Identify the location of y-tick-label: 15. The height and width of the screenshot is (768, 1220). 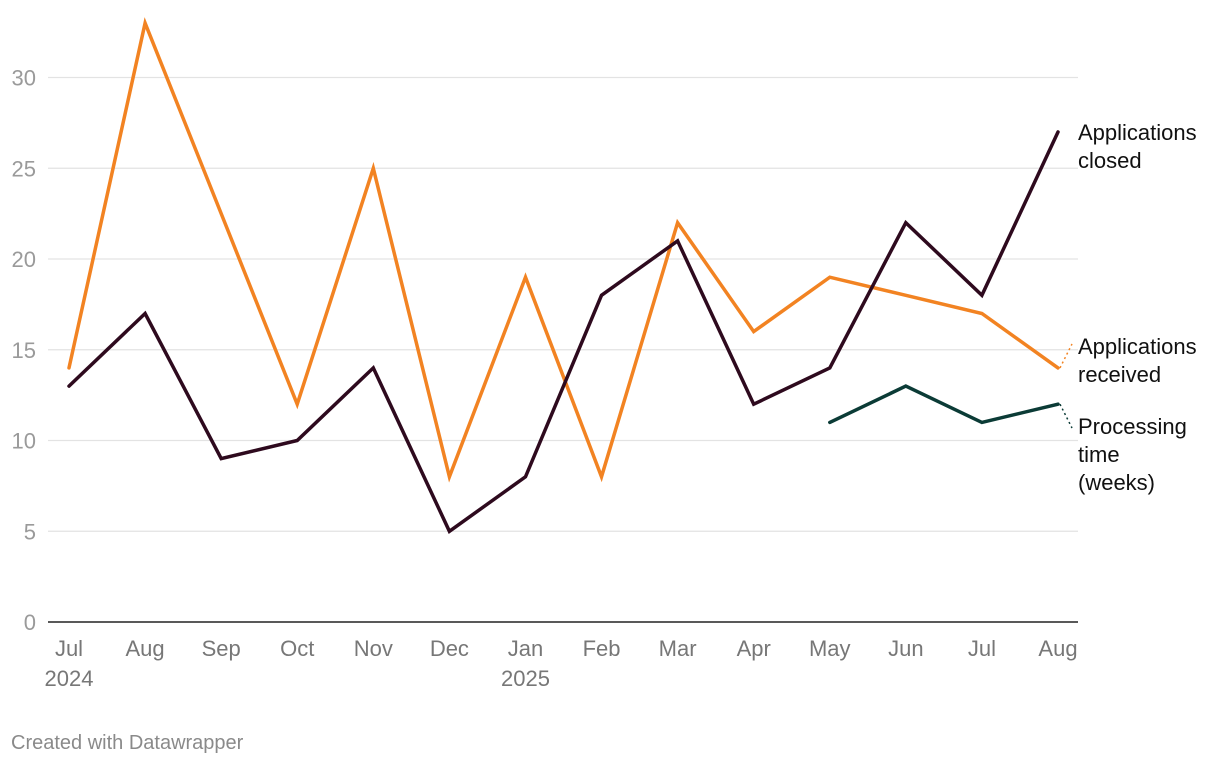
(24, 350).